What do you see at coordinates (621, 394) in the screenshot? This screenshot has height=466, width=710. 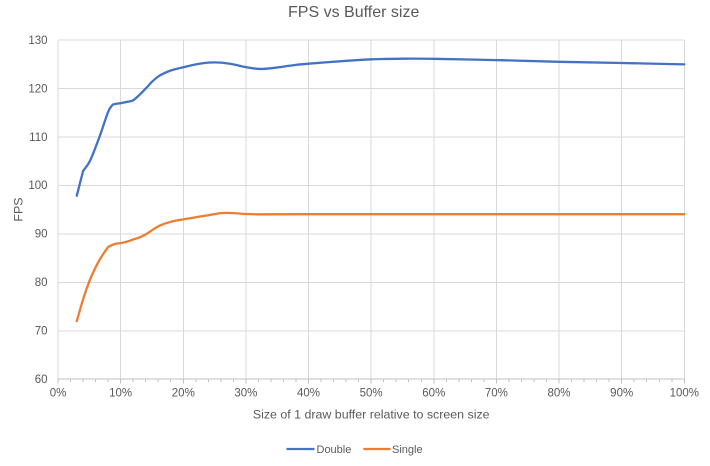 I see `svg-text: 90%` at bounding box center [621, 394].